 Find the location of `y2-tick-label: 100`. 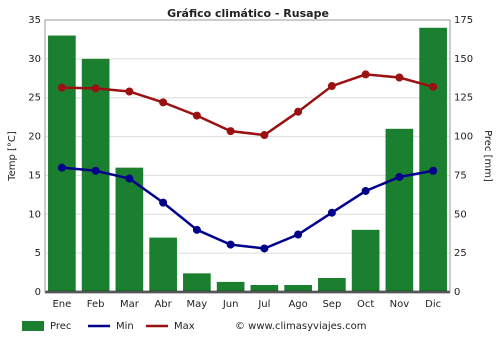

y2-tick-label: 100 is located at coordinates (463, 137).